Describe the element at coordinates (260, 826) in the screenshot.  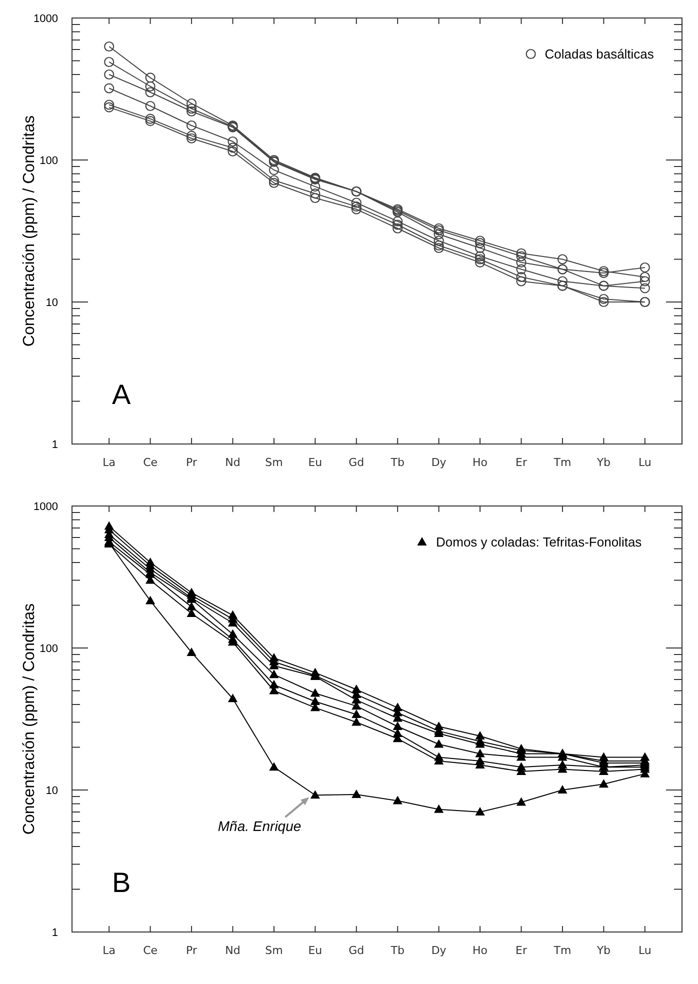
I see `annotation: Mña. Enrique` at that location.